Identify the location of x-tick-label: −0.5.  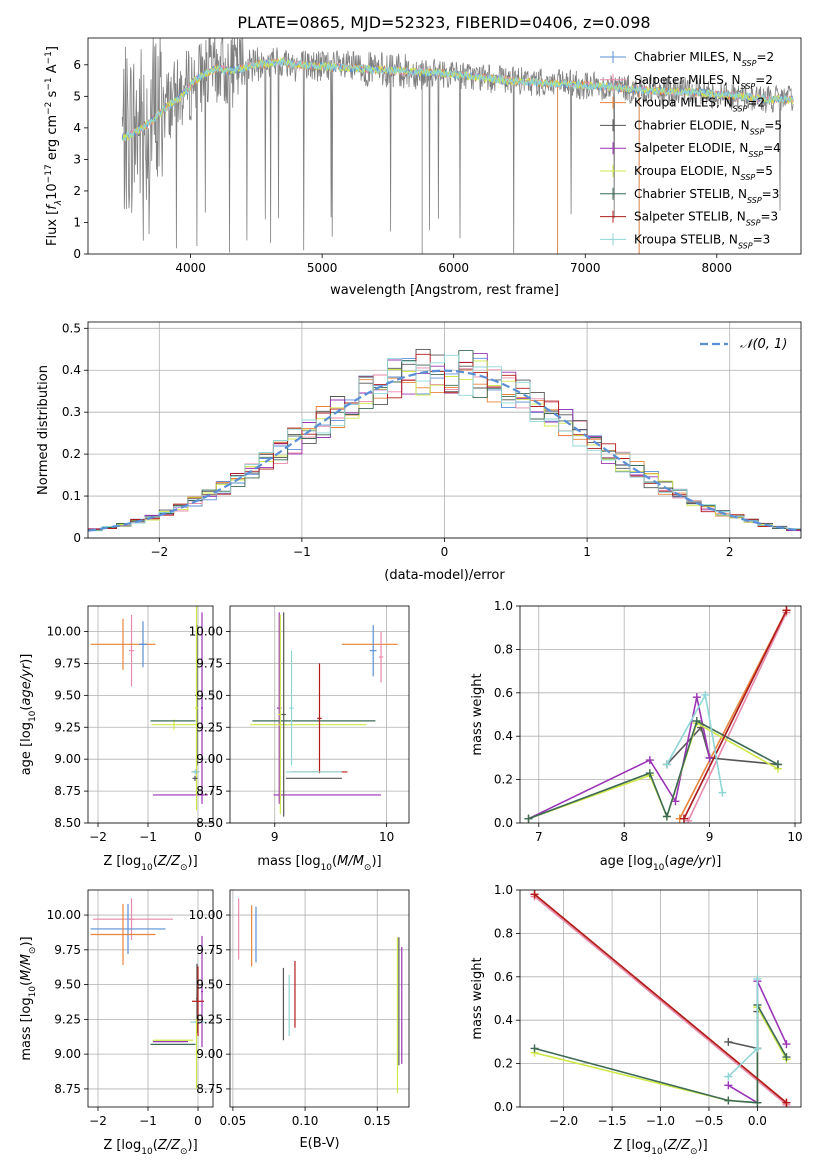
(708, 1121).